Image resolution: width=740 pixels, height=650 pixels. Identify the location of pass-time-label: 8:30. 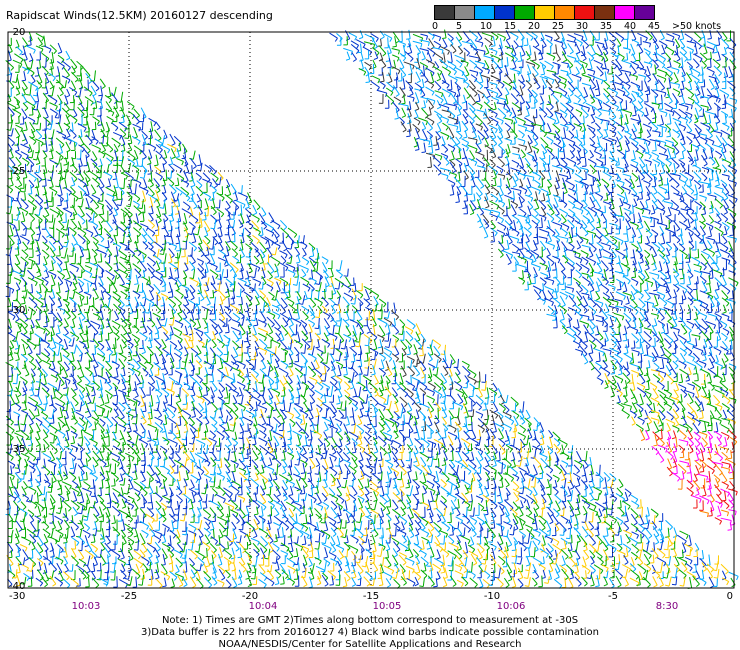
(667, 606).